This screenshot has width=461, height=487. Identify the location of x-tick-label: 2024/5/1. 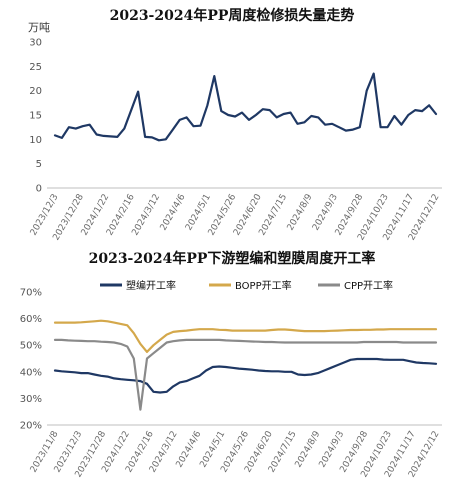
(198, 213).